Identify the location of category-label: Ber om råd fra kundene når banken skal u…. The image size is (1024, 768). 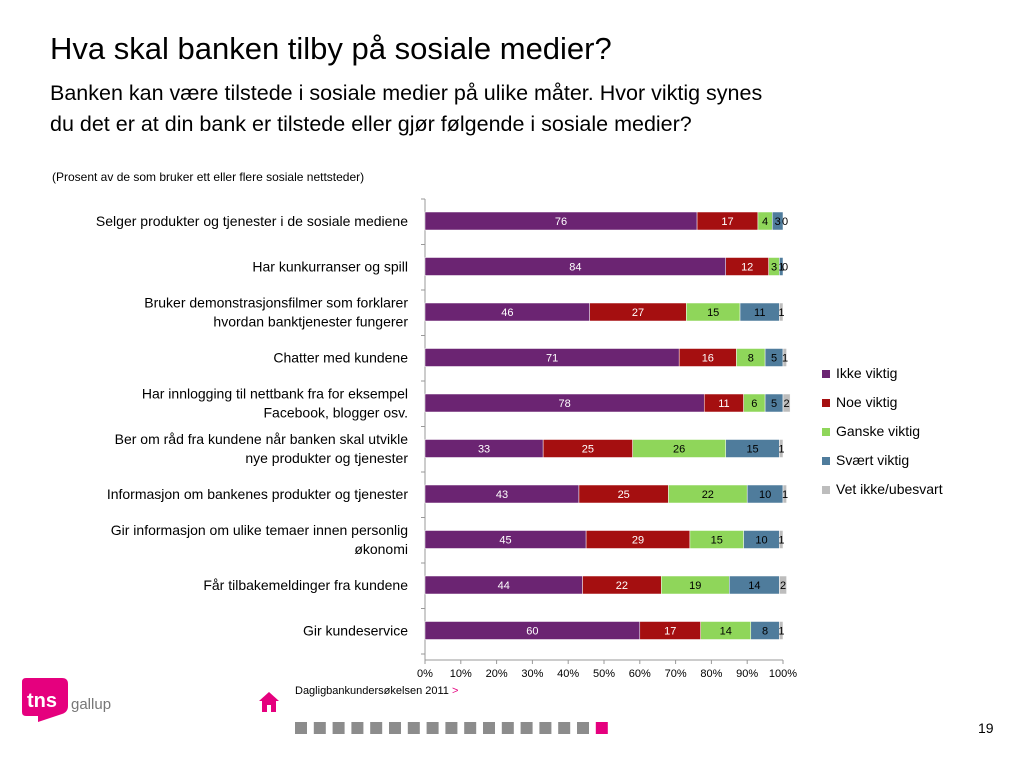
(262, 439).